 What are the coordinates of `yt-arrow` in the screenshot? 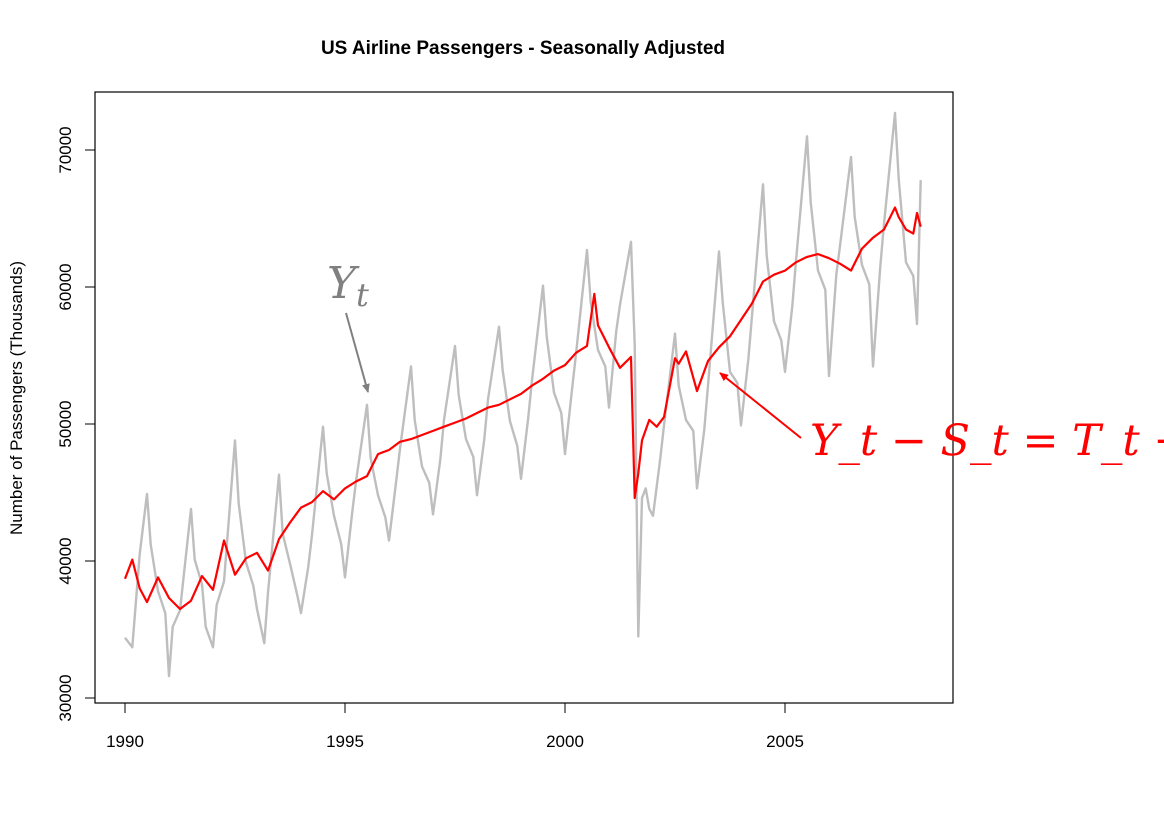 It's located at (357, 352).